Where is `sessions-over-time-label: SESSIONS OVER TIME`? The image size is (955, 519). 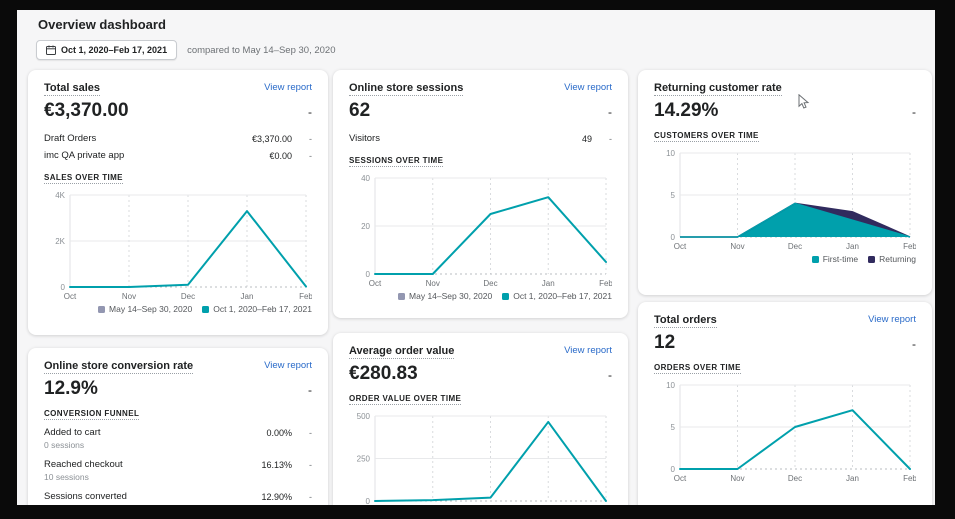 sessions-over-time-label: SESSIONS OVER TIME is located at coordinates (396, 161).